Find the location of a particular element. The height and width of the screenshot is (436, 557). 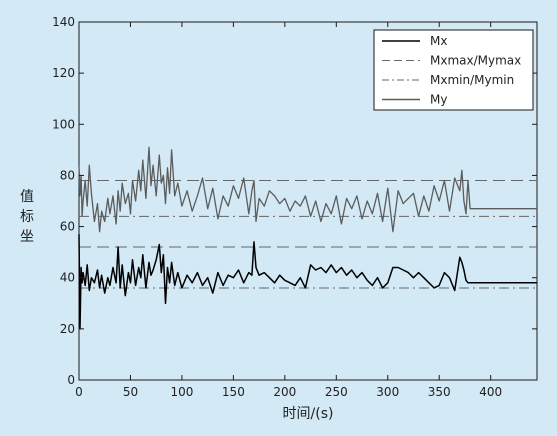

x-tick-label: 0 is located at coordinates (79, 392).